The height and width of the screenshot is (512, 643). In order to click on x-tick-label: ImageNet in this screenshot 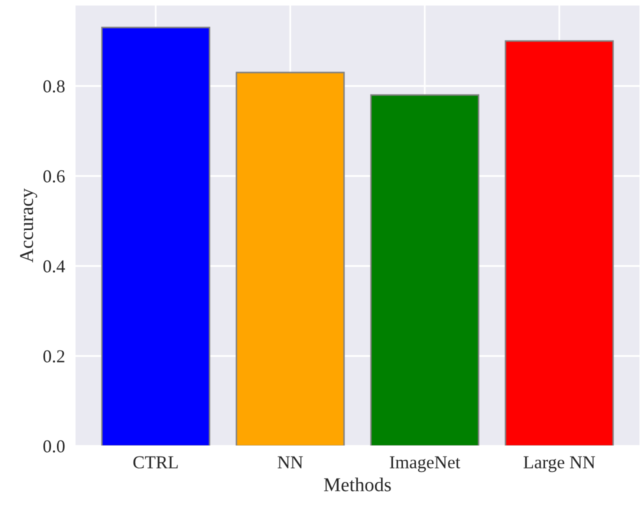, I will do `click(425, 464)`.